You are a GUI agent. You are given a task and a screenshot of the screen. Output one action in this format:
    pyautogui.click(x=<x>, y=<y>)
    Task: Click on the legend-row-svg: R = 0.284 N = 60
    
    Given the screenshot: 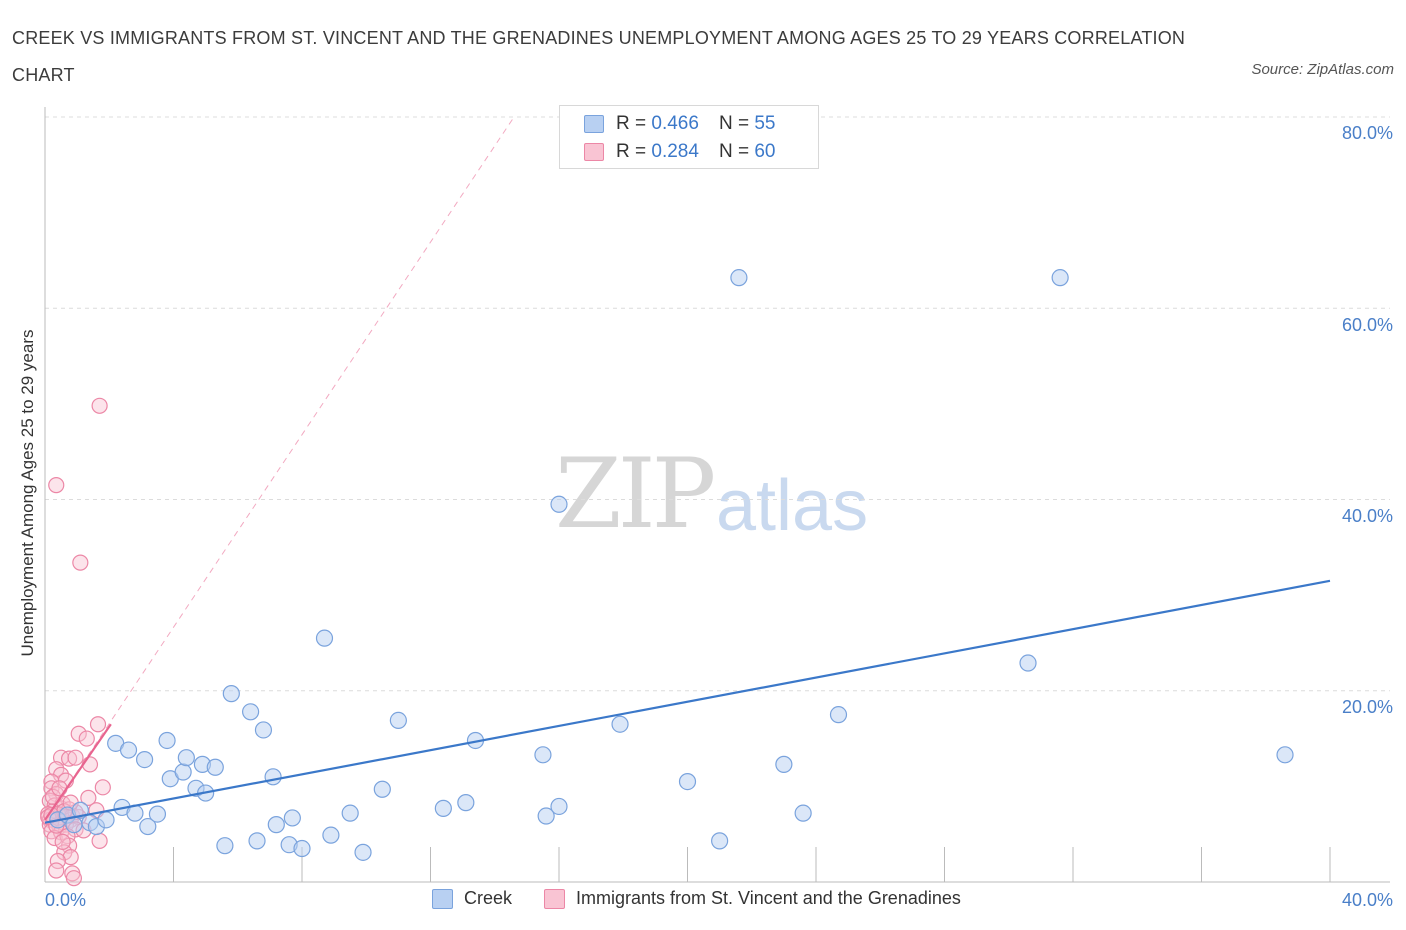 What is the action you would take?
    pyautogui.click(x=679, y=152)
    